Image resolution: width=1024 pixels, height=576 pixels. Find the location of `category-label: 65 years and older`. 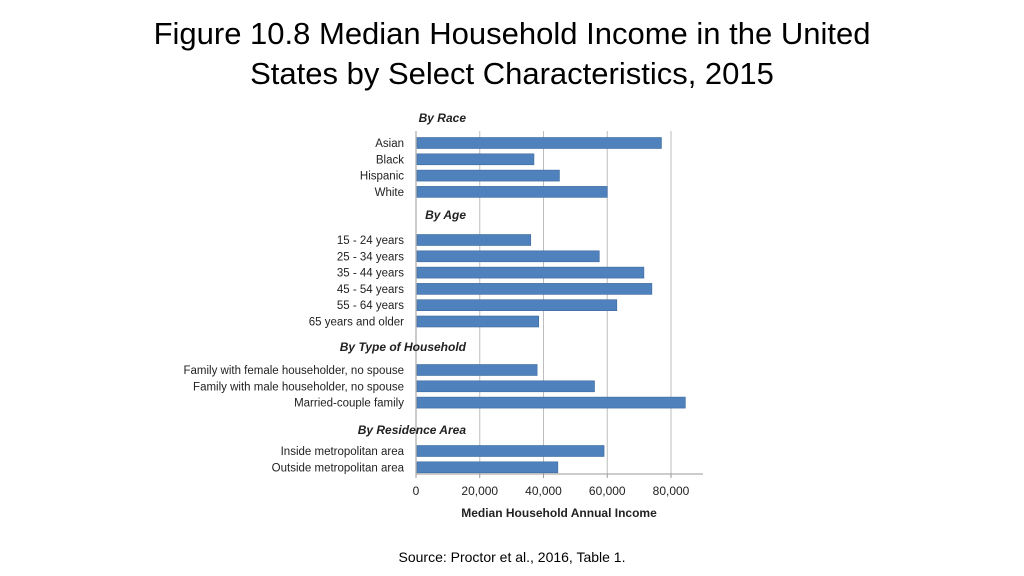

category-label: 65 years and older is located at coordinates (356, 323).